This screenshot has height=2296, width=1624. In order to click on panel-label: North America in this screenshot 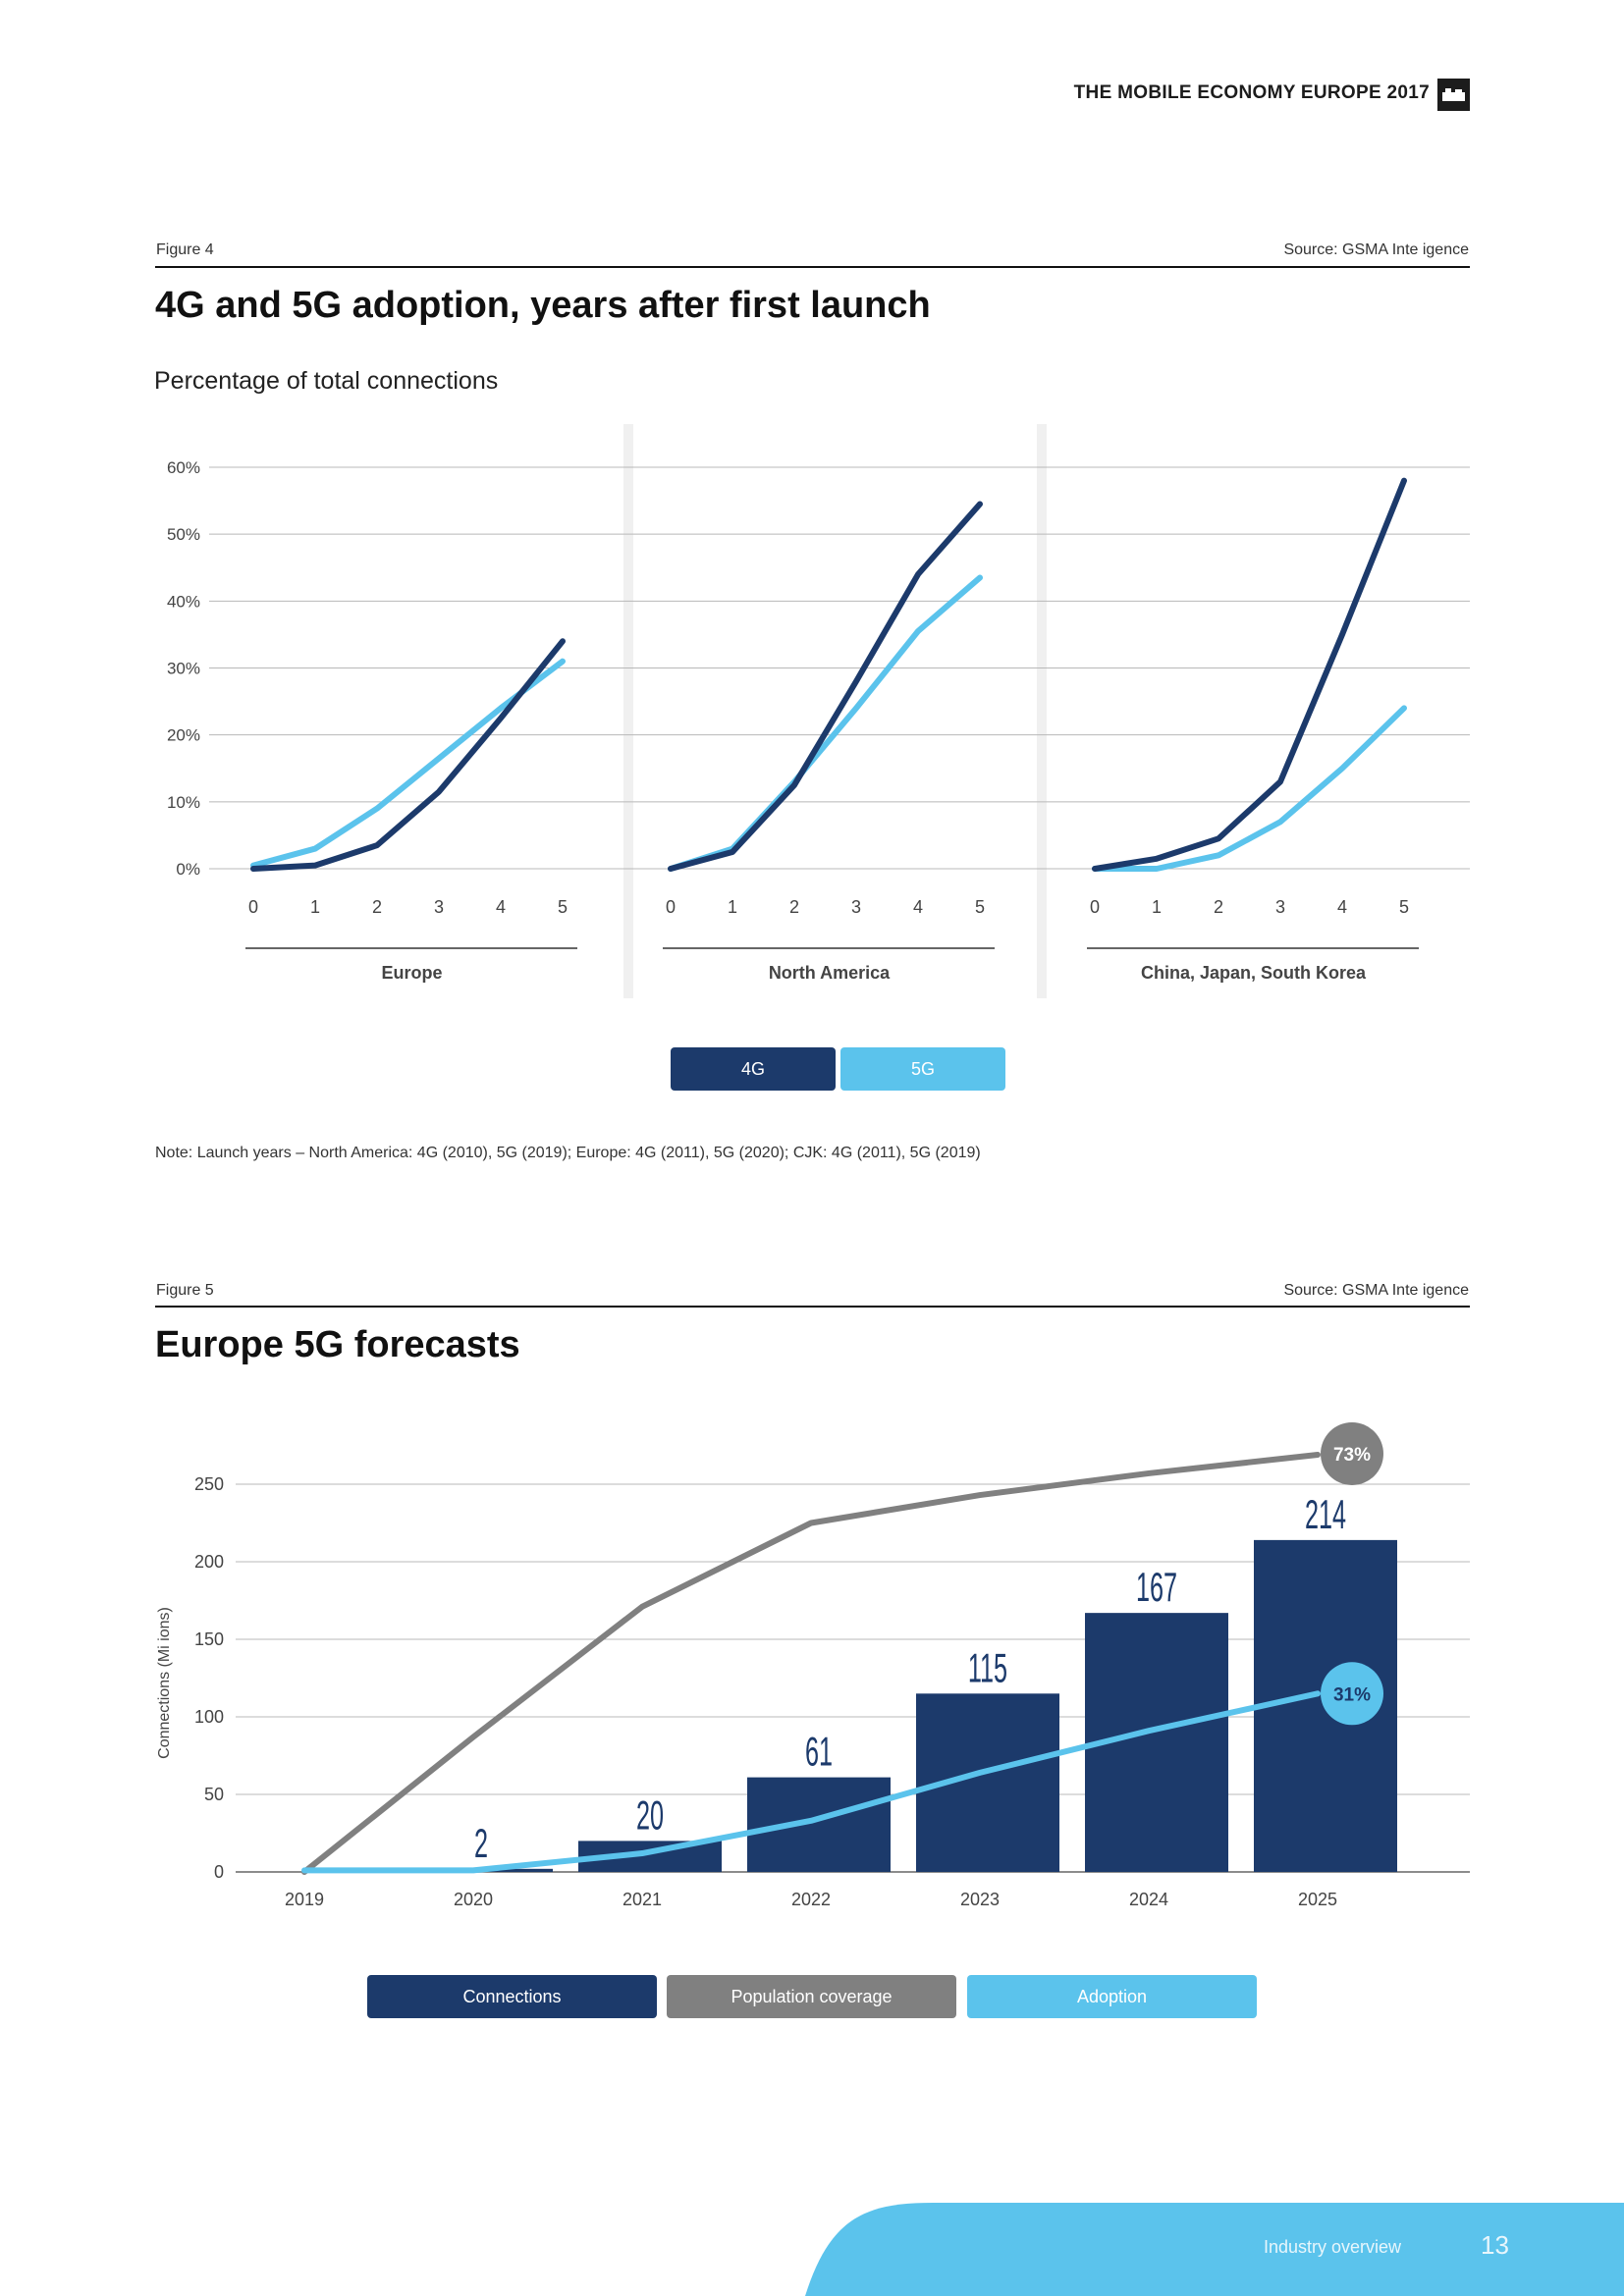, I will do `click(830, 973)`.